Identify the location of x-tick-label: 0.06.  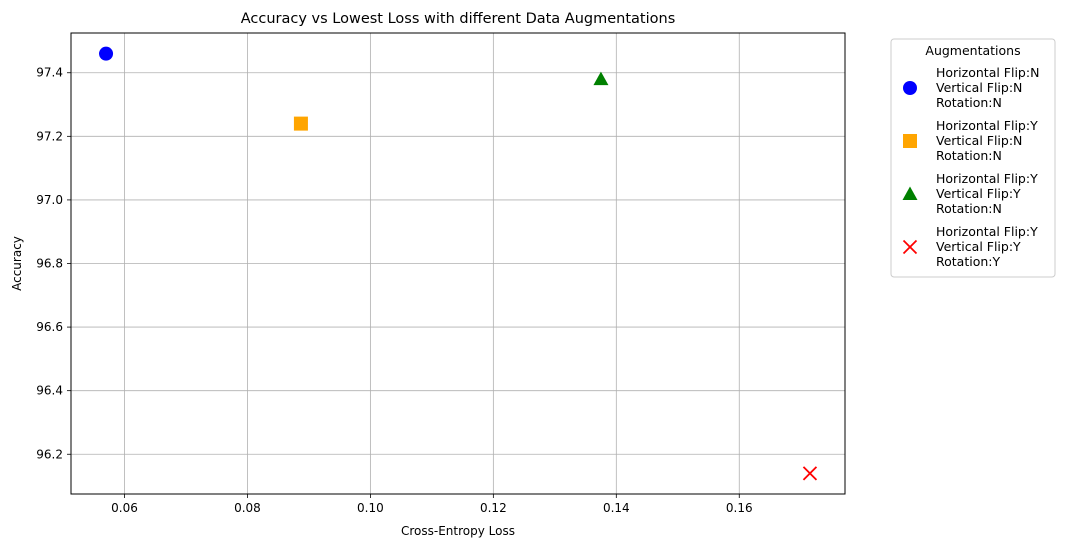
(124, 508).